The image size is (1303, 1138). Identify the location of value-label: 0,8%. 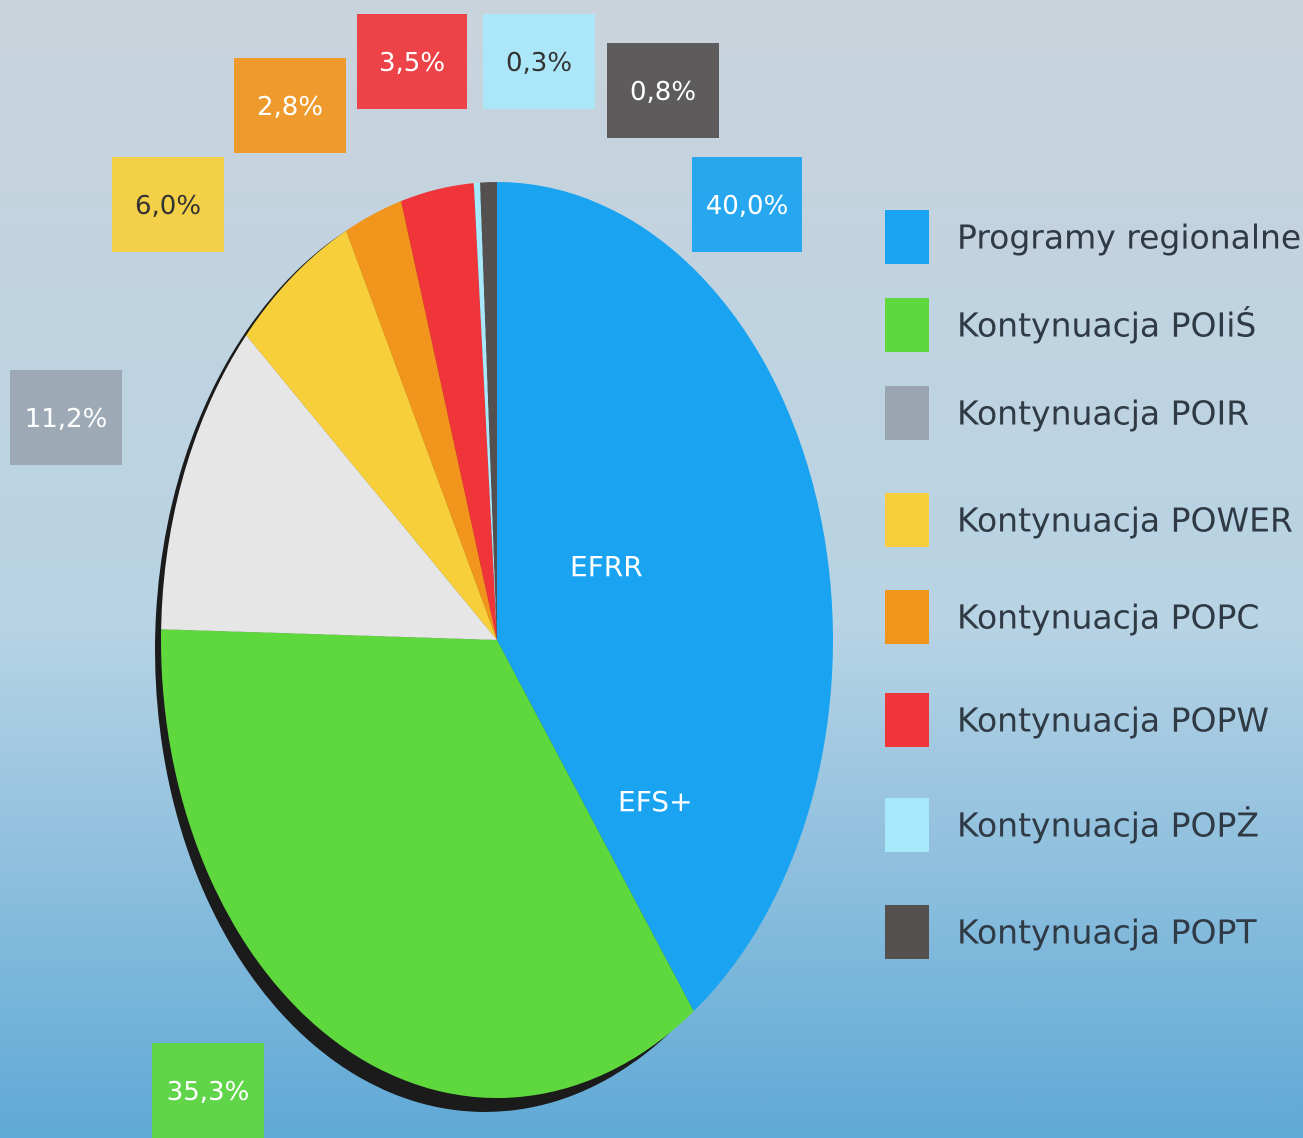
(663, 92).